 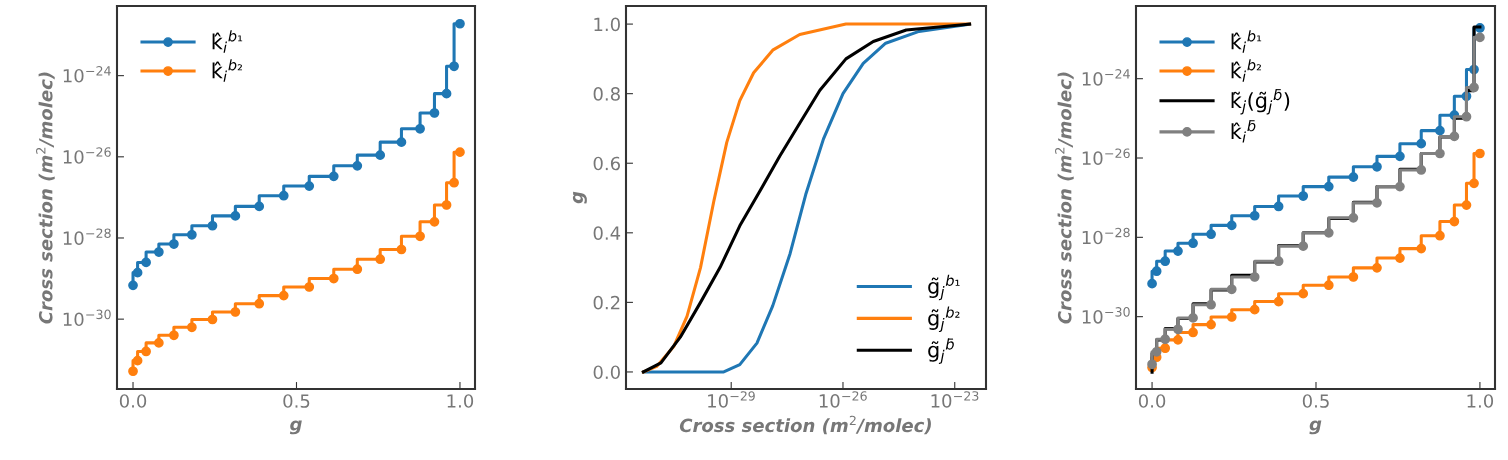 I want to click on legend-label: g̃$_{j}$$^{b̄}$, so click(x=941, y=351).